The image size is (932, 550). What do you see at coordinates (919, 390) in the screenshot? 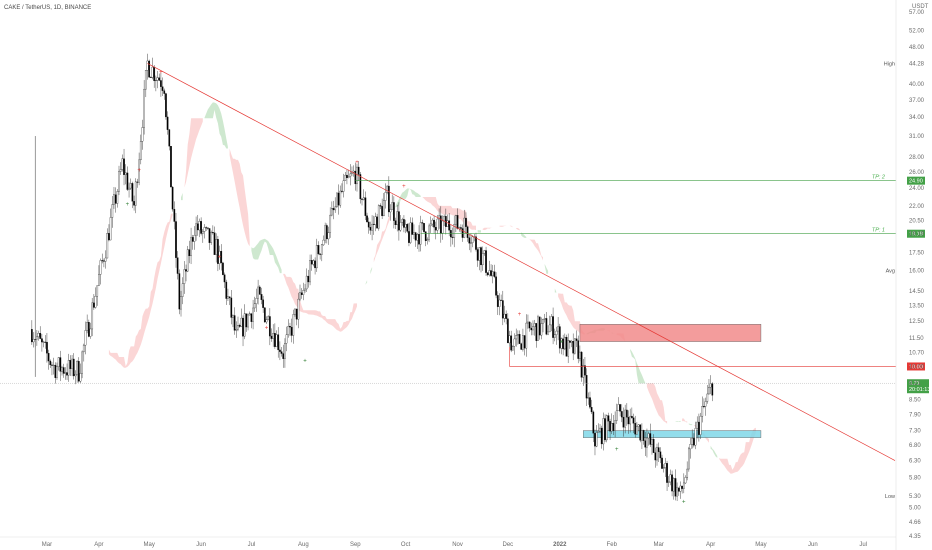
I see `countdown-label: 20:01:13` at bounding box center [919, 390].